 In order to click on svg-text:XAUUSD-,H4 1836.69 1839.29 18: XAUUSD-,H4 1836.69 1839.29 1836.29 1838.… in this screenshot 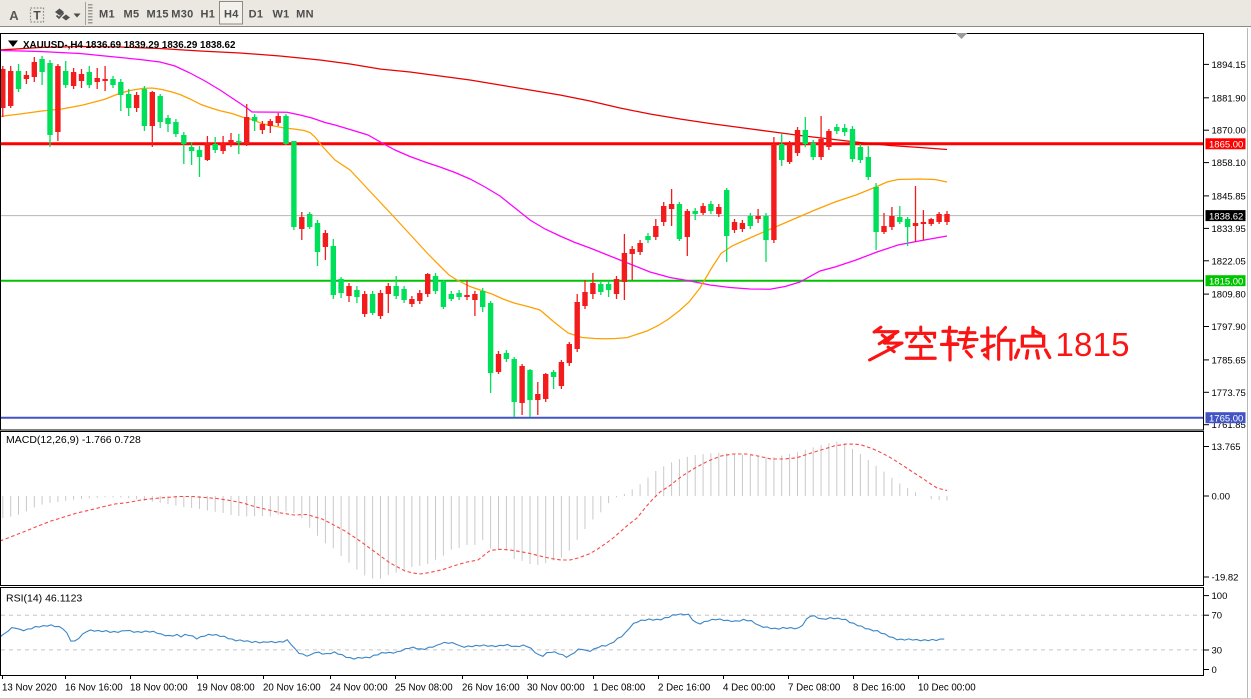, I will do `click(129, 45)`.